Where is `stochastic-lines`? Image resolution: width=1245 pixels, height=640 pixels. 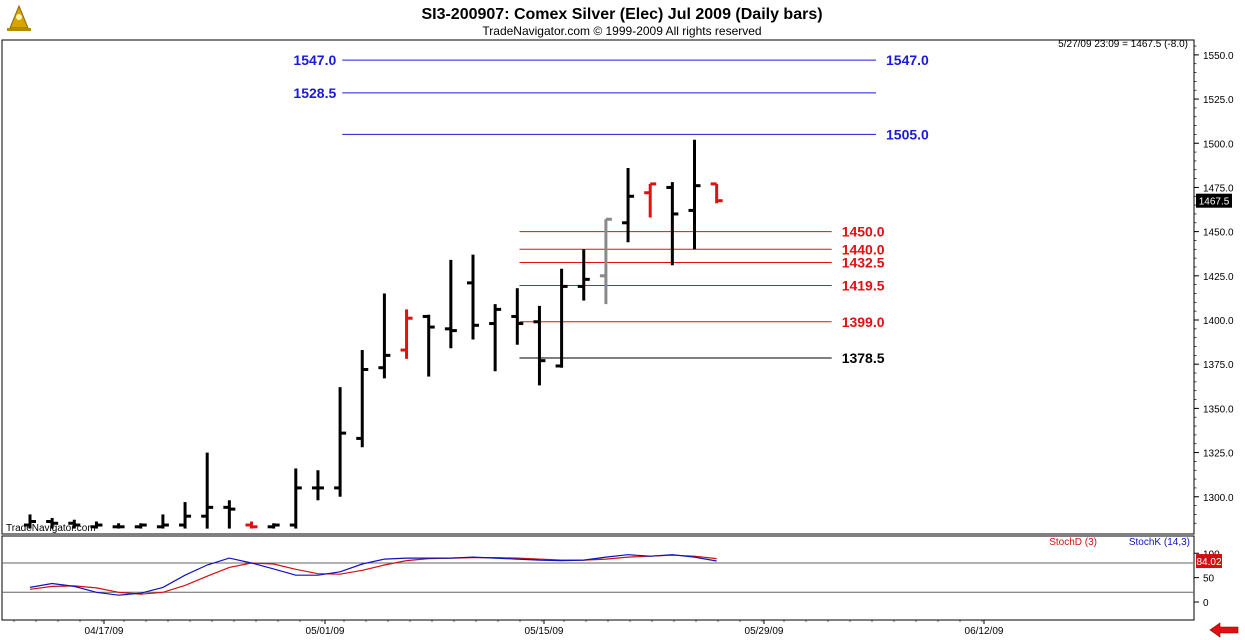 stochastic-lines is located at coordinates (598, 575).